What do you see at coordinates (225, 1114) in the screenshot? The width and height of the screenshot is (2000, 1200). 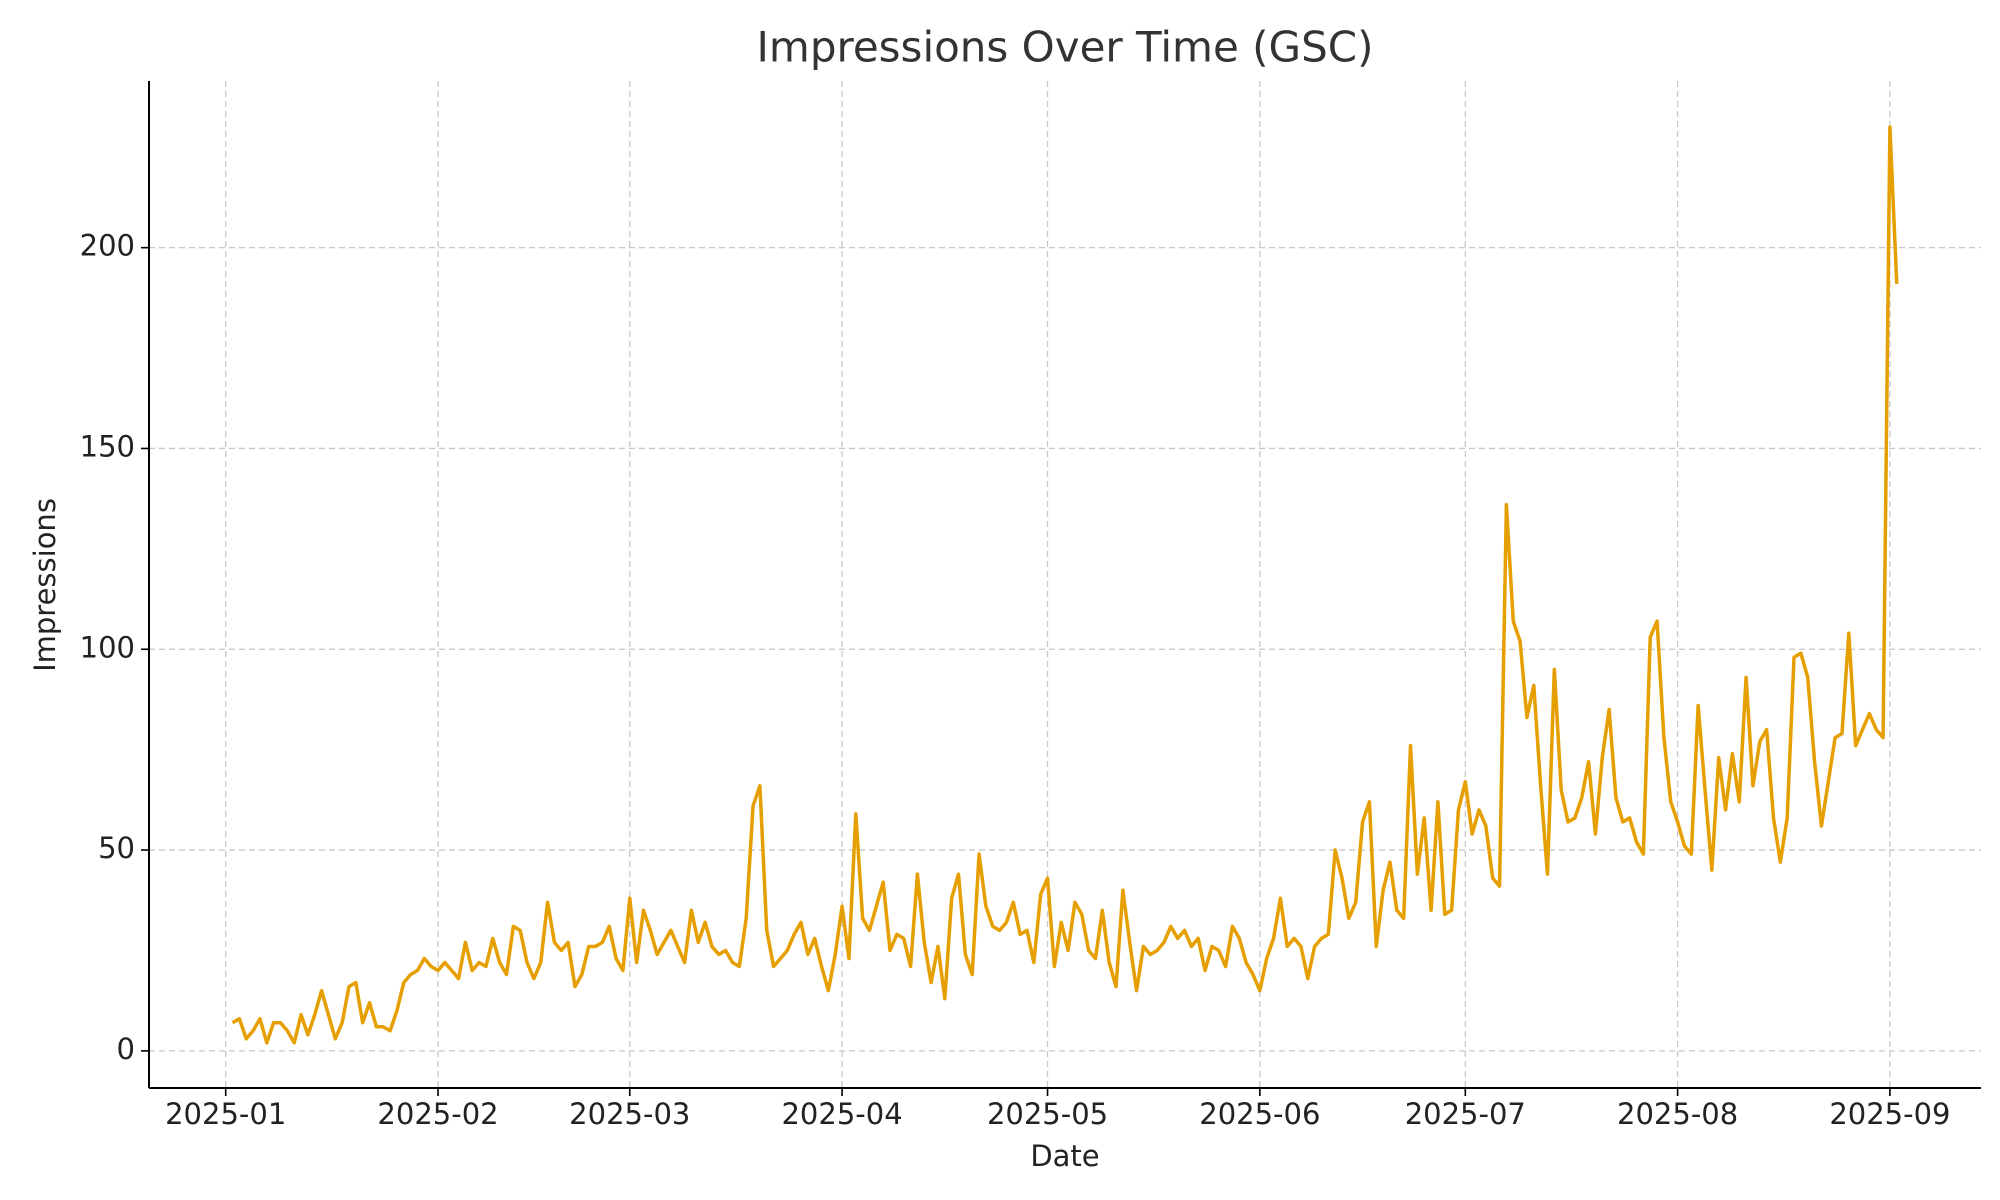 I see `x-tick-label: 2025-01` at bounding box center [225, 1114].